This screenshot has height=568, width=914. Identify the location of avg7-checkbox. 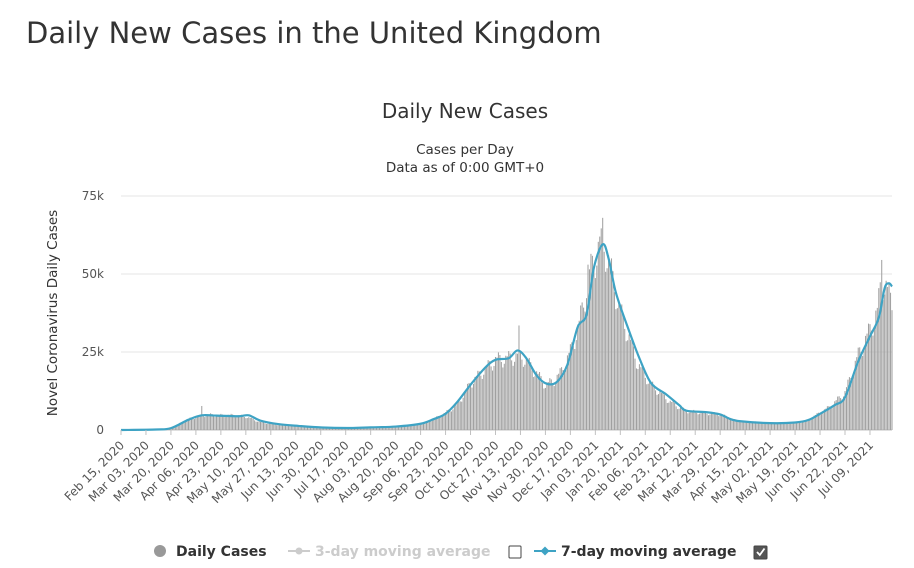
(760, 552).